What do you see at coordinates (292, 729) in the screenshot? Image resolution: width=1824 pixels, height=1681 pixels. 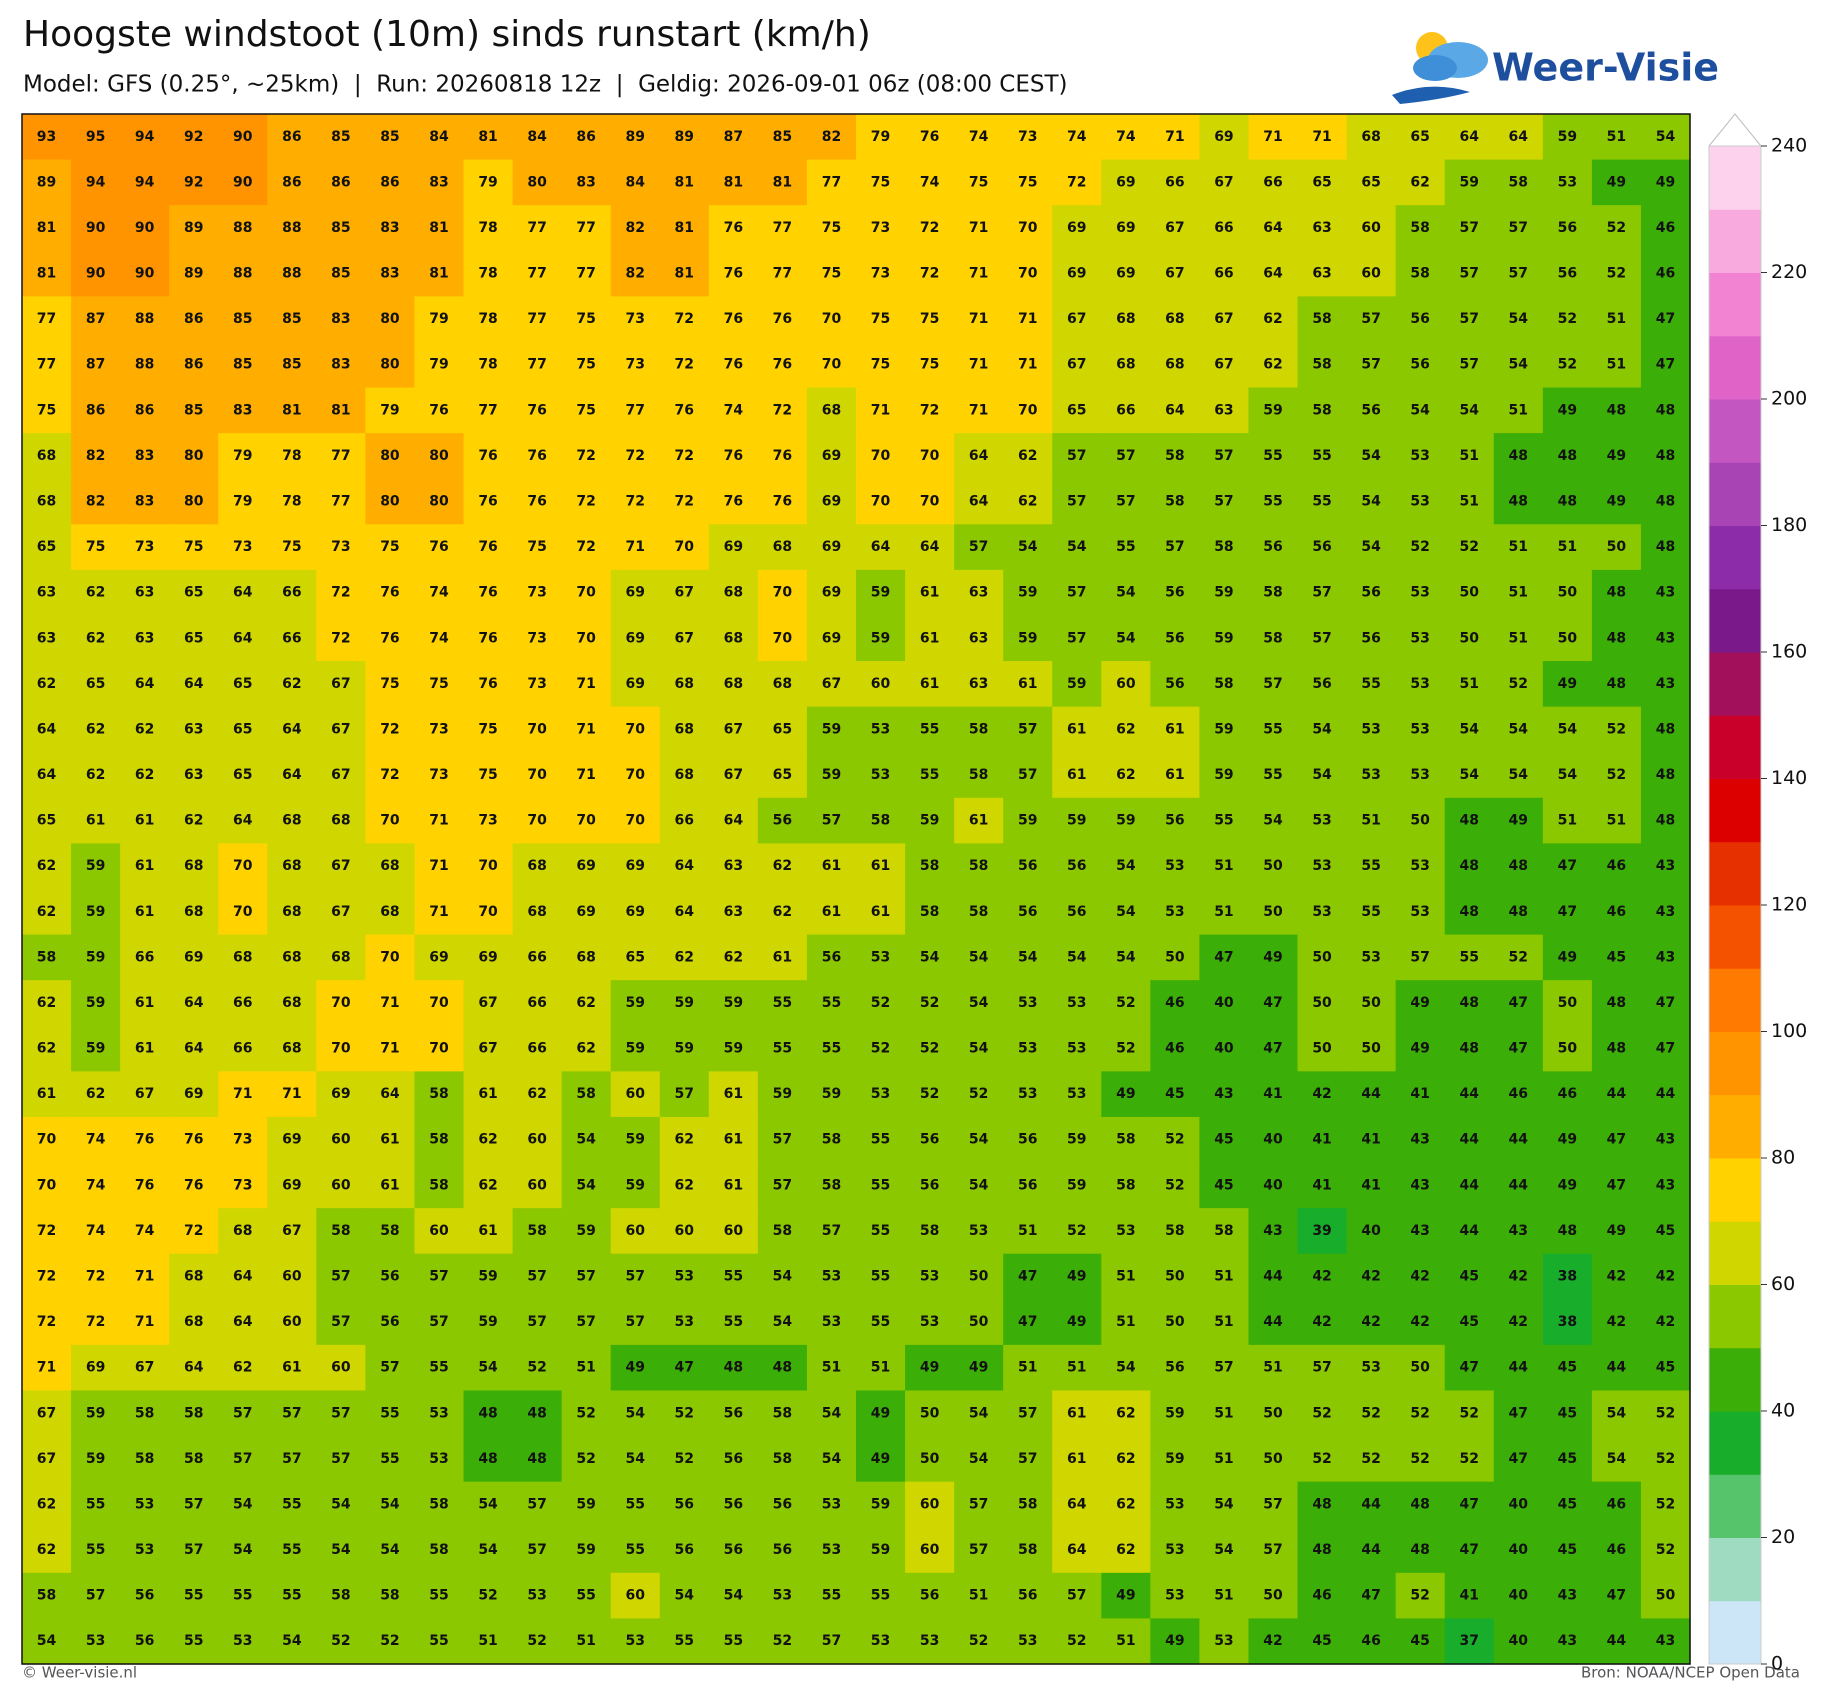 I see `cell-label: 64` at bounding box center [292, 729].